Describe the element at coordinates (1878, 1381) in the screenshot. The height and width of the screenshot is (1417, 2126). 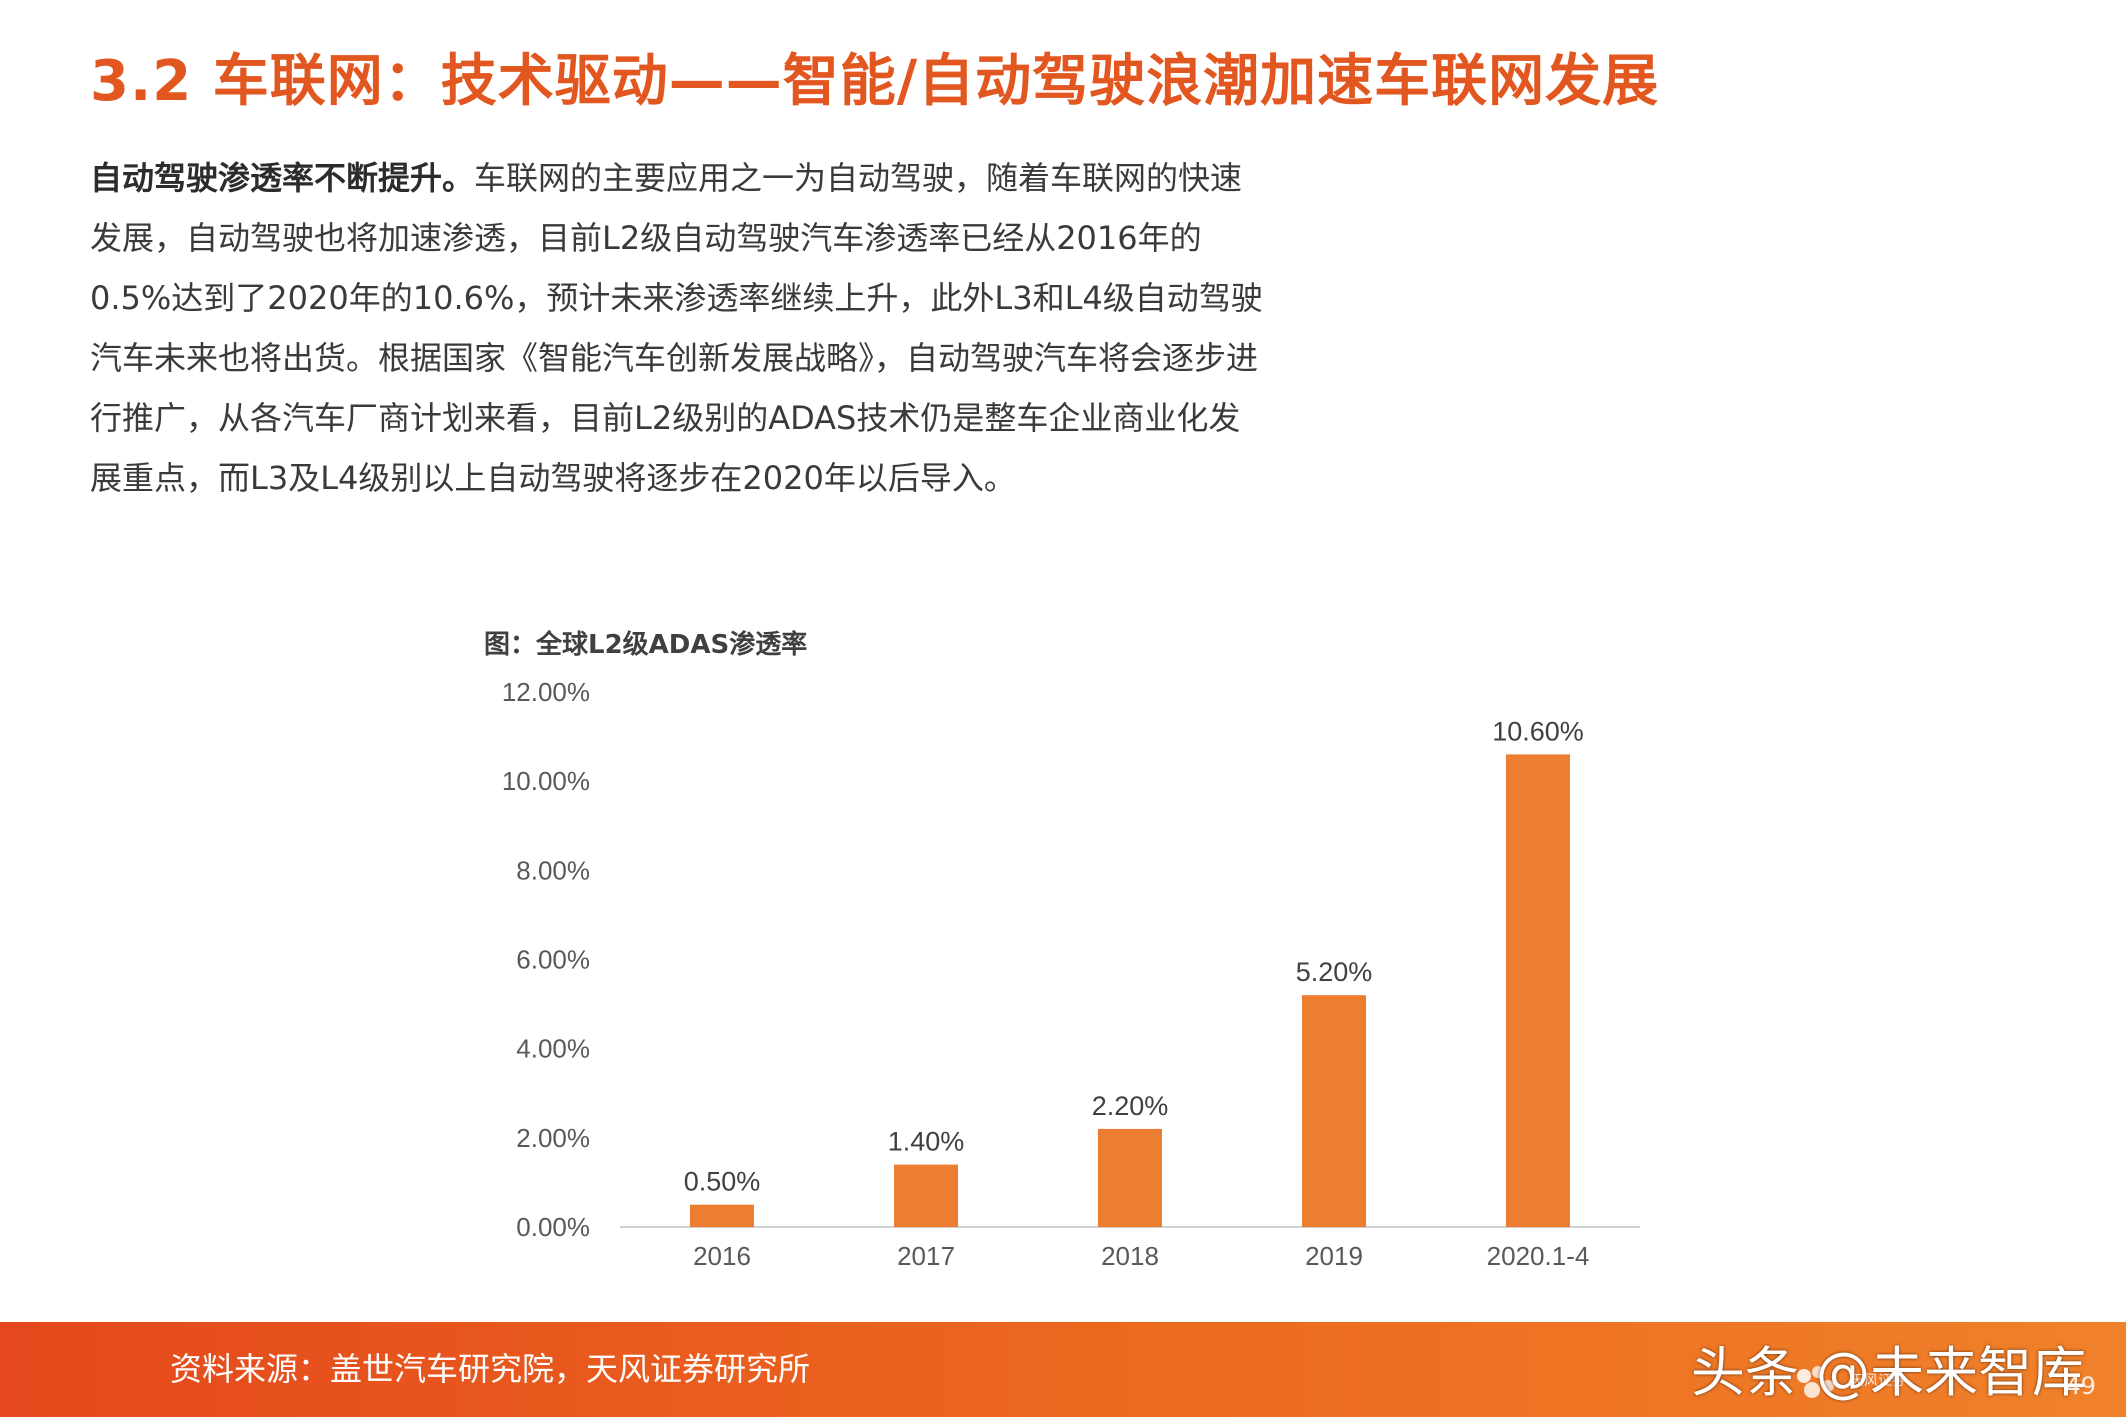
I see `logo-text: 天风证券` at that location.